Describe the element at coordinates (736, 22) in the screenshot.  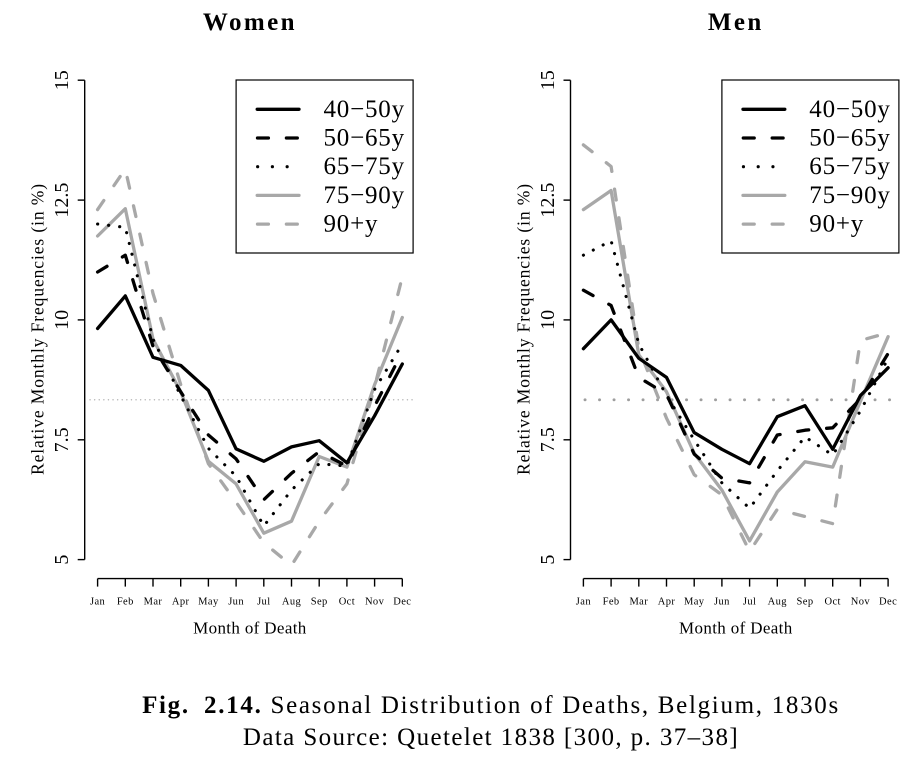
I see `svg-text: Men` at that location.